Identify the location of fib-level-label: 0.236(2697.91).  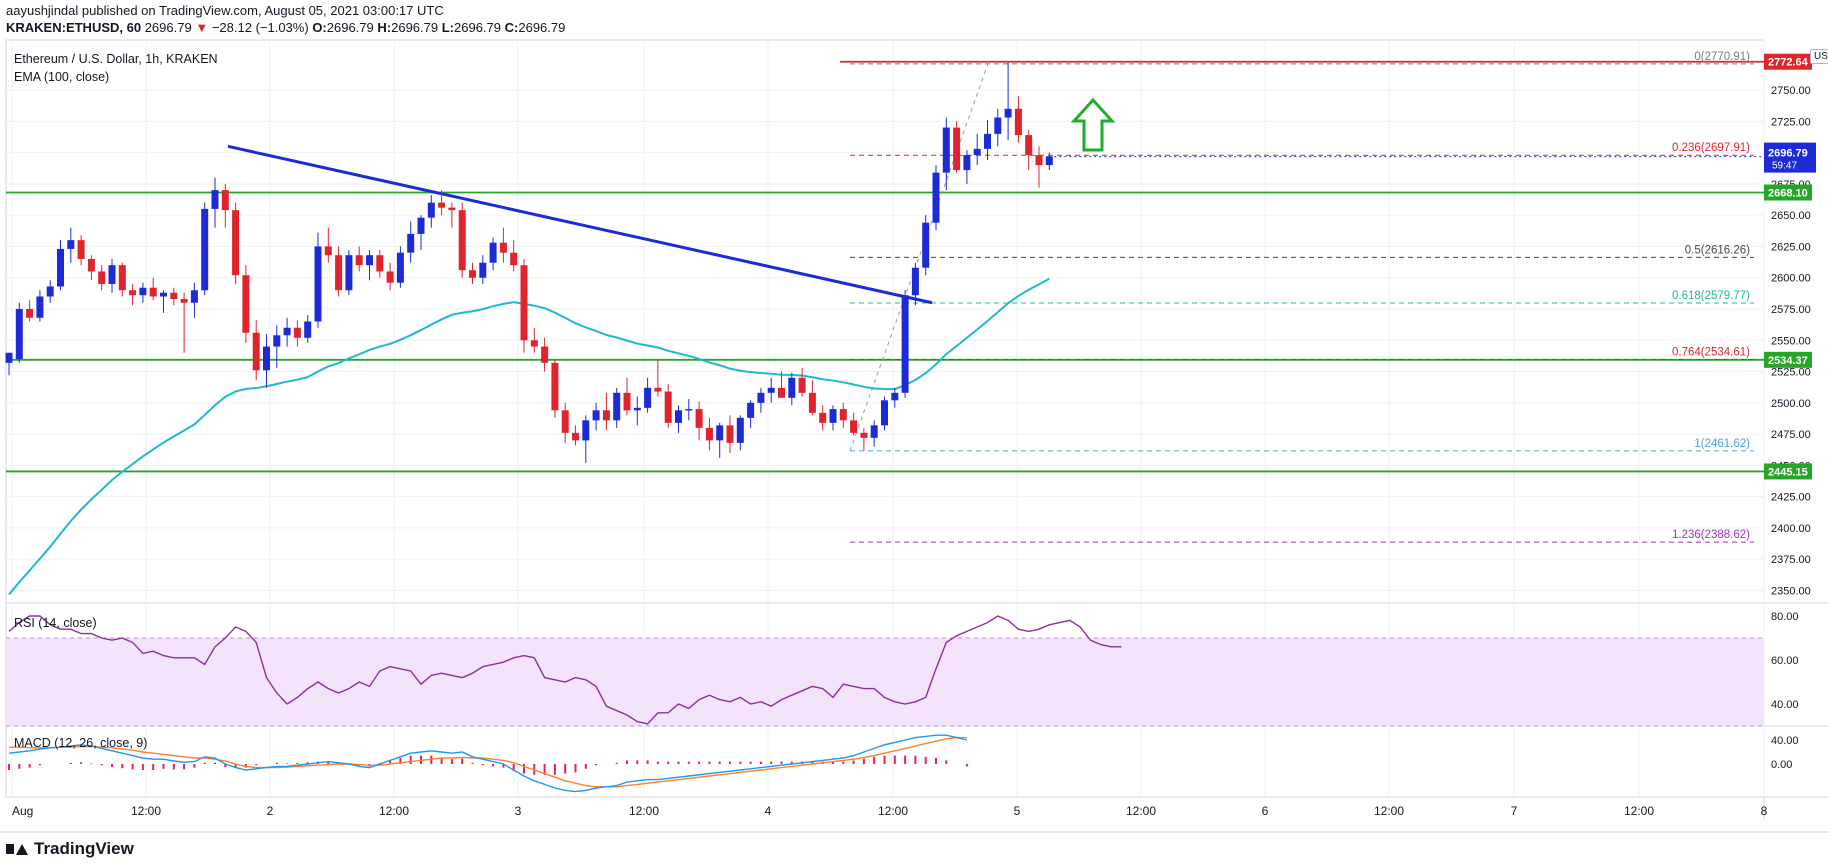
(1711, 148).